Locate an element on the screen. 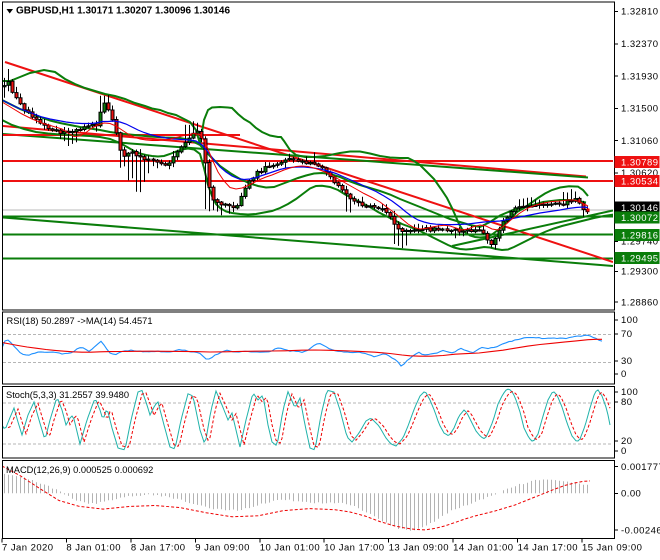 This screenshot has width=660, height=560. svg-text: 1.30146 is located at coordinates (640, 208).